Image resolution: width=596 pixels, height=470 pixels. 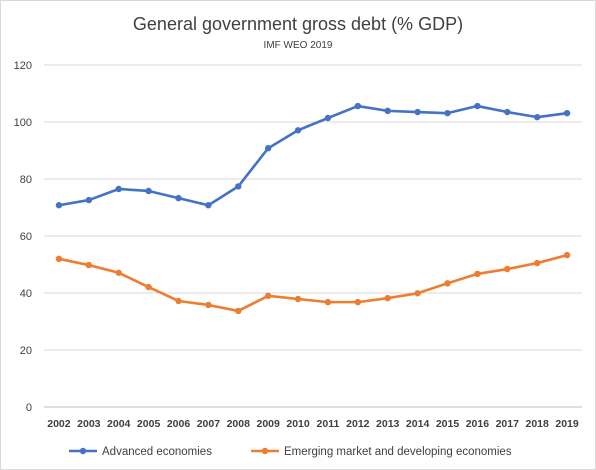 I want to click on x-tick-label: 2009, so click(x=268, y=424).